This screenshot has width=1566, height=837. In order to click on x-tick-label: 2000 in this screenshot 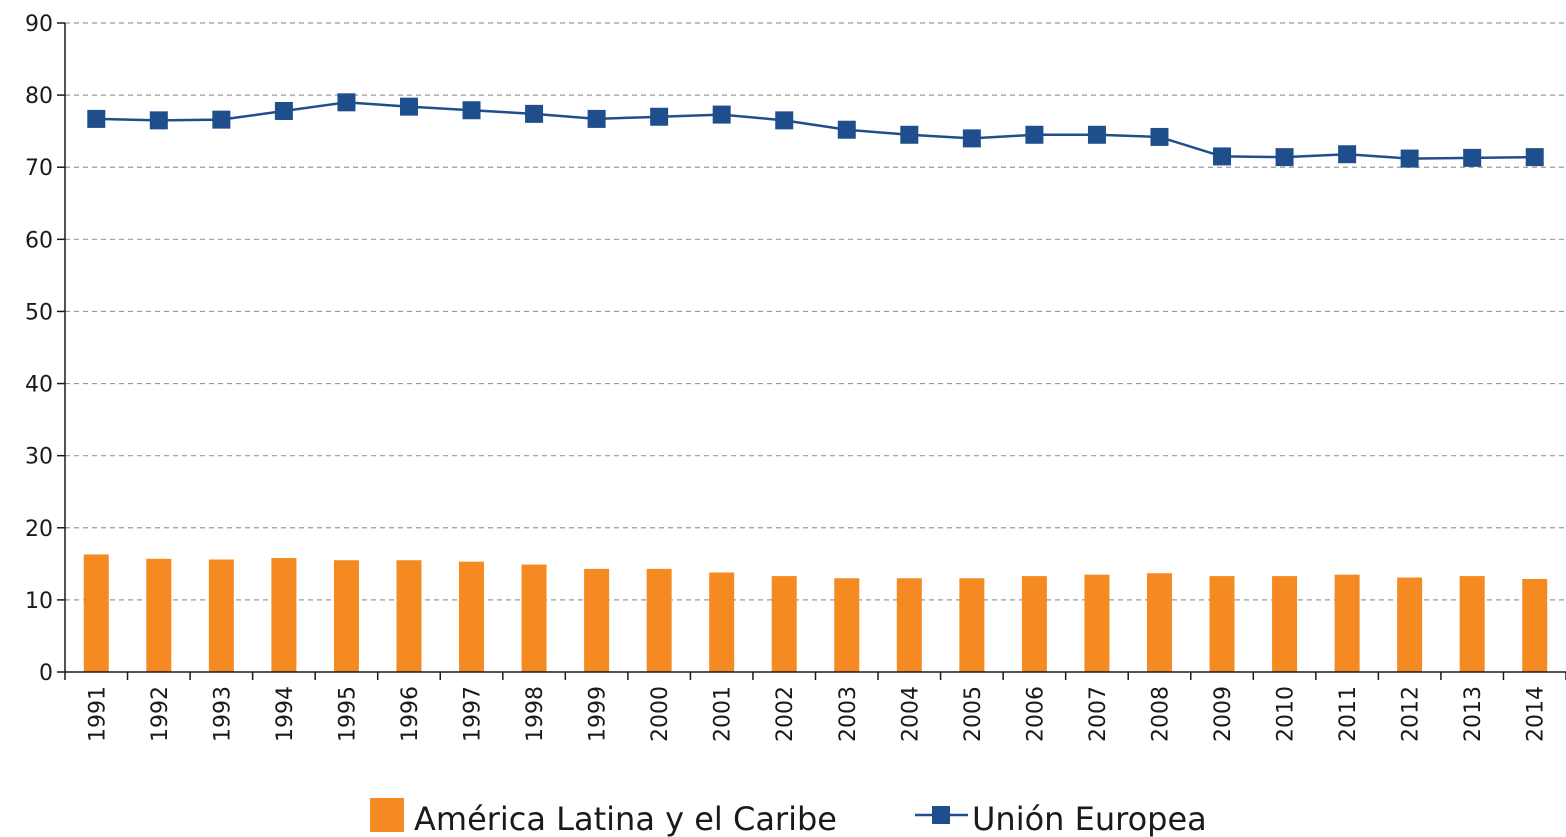, I will do `click(660, 714)`.